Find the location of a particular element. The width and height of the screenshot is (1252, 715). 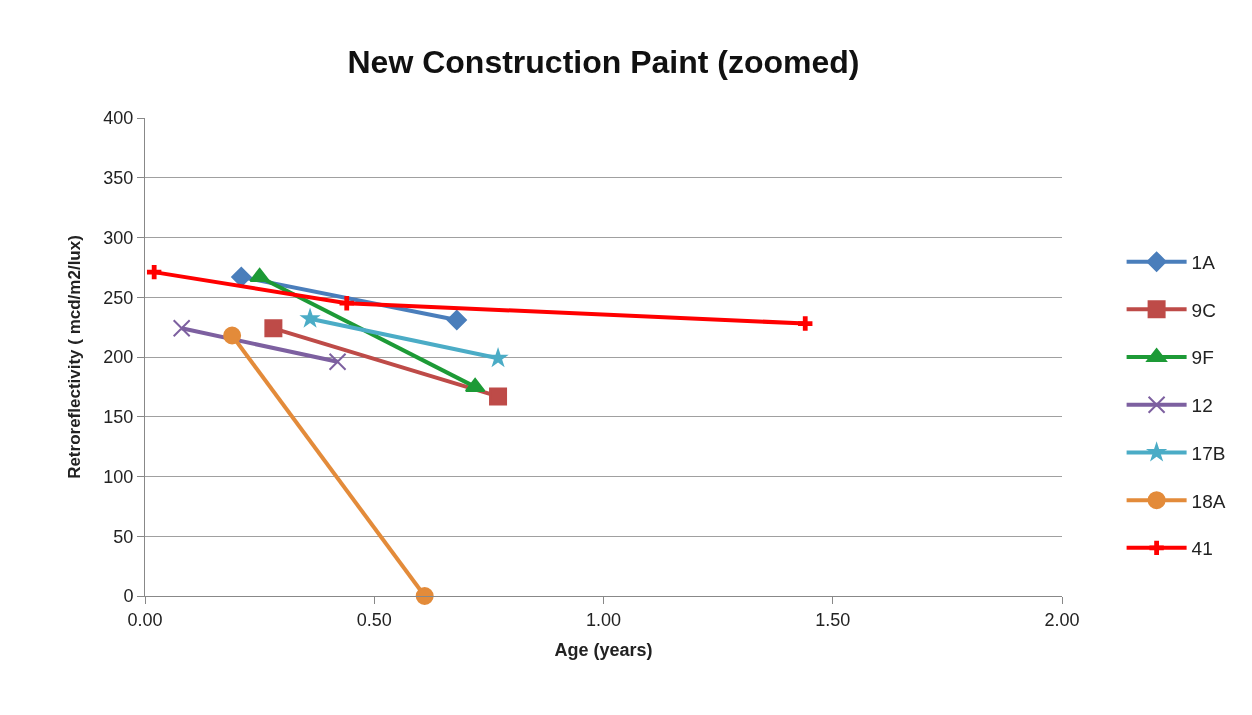

x-tick-label: 1.00 is located at coordinates (603, 619).